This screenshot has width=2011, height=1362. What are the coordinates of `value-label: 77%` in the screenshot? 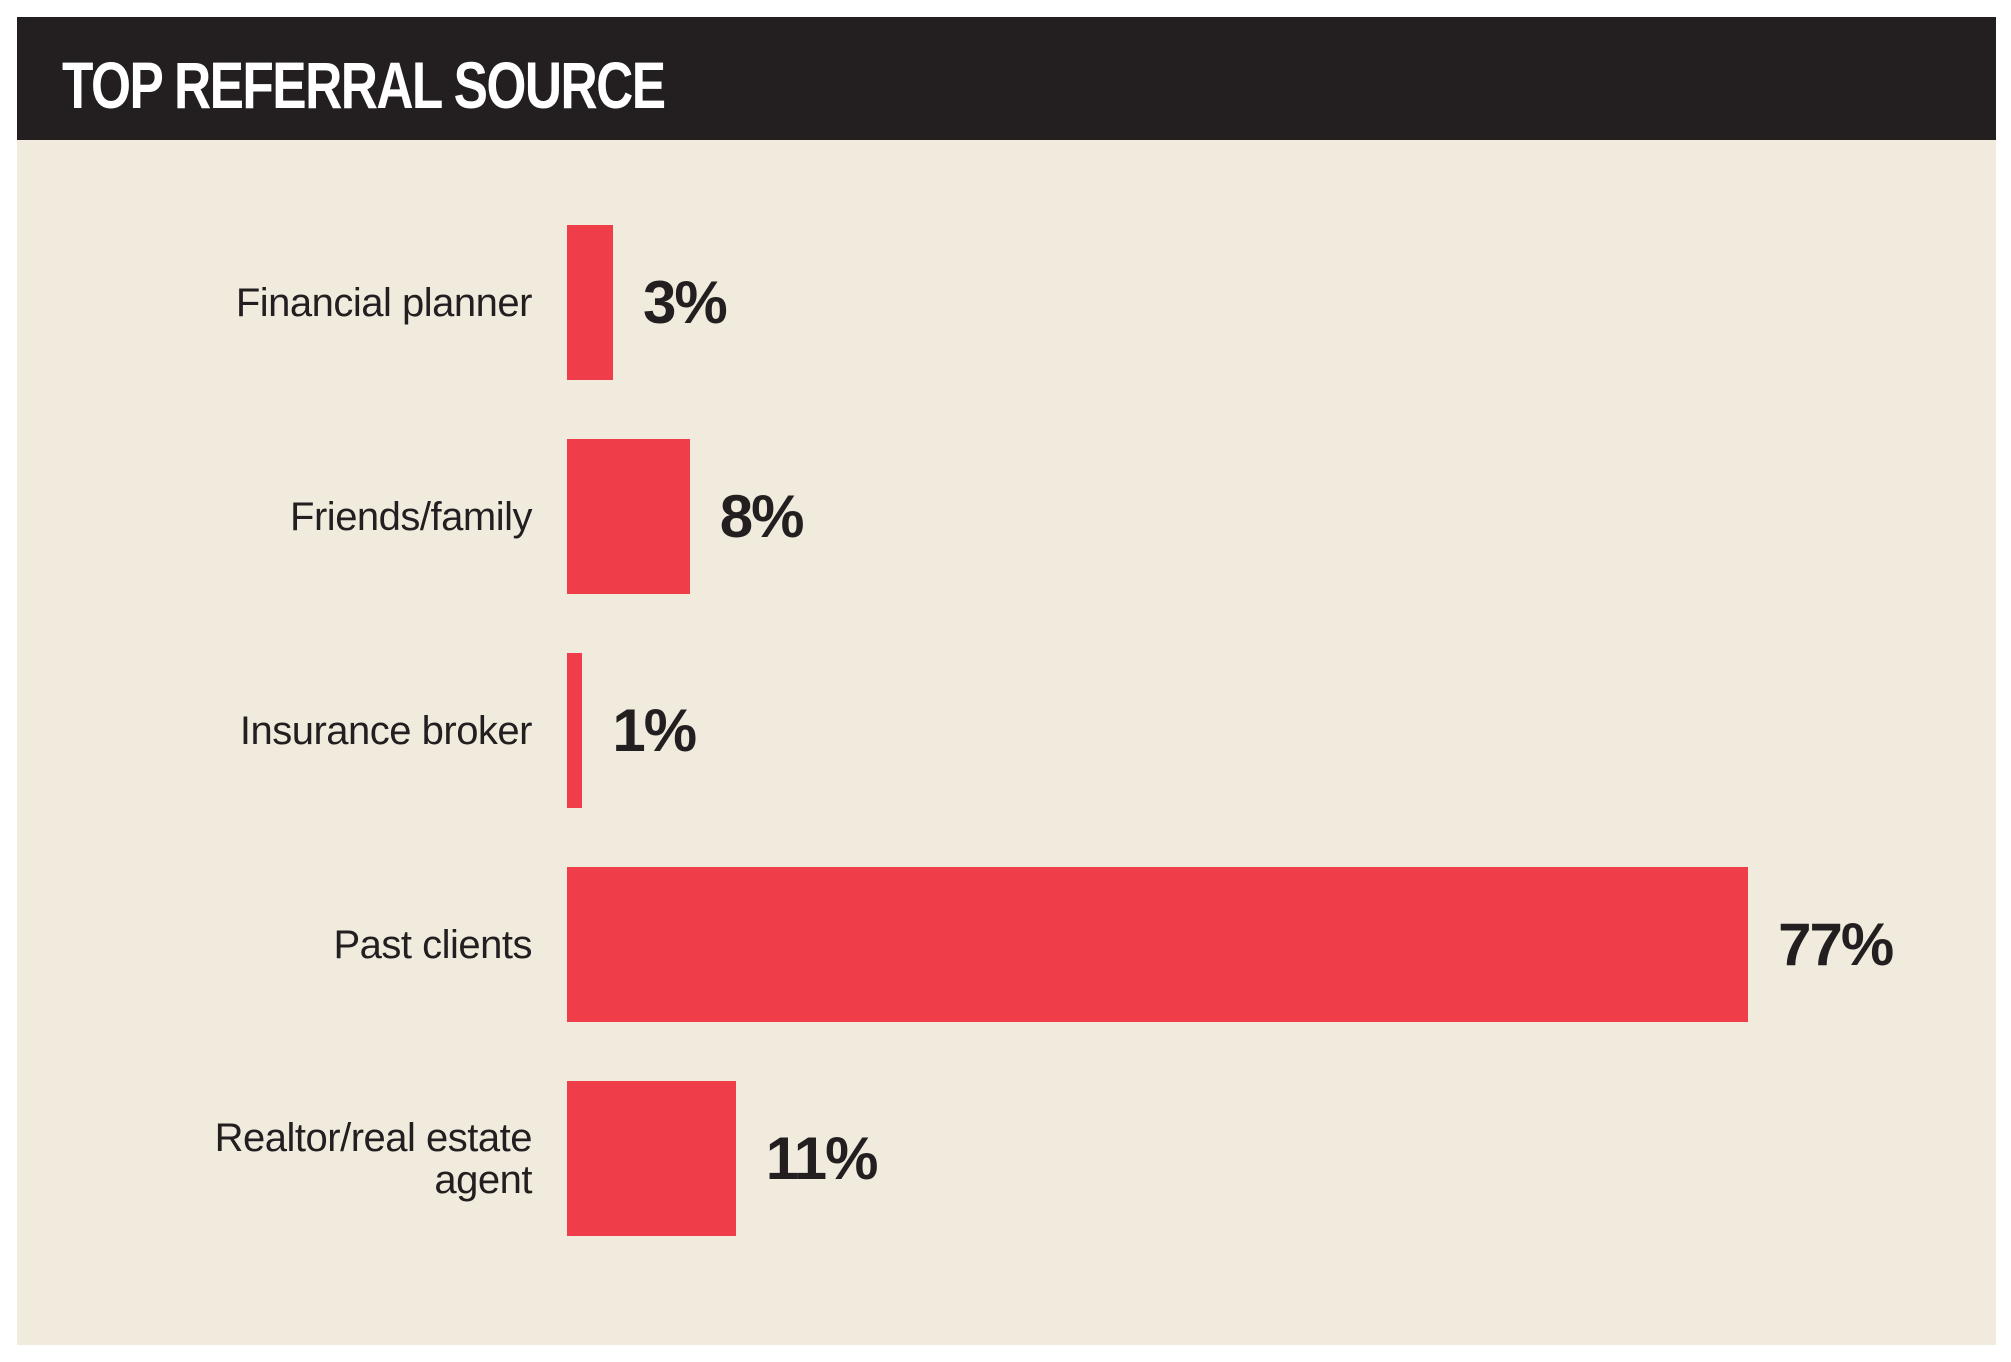 It's located at (1836, 944).